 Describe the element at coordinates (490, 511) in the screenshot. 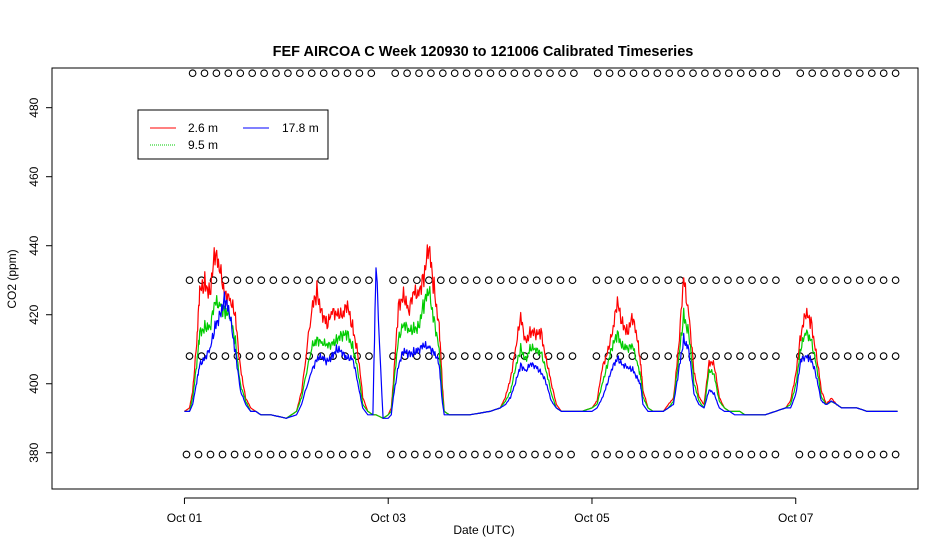

I see `x-axis: Oct 01 Oct 03 Oct 05 Oct 07` at that location.